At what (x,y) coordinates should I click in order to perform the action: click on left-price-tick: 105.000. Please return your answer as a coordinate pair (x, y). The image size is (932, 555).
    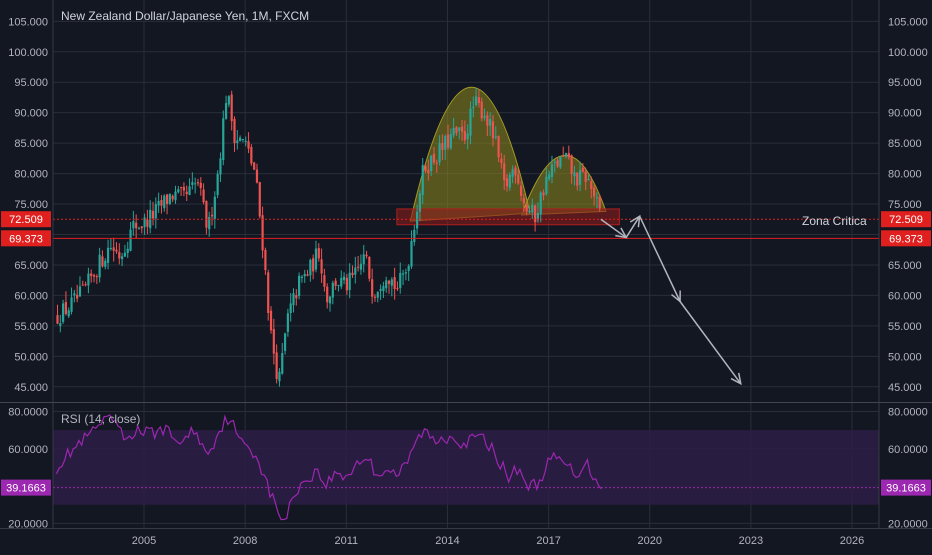
    Looking at the image, I should click on (28, 22).